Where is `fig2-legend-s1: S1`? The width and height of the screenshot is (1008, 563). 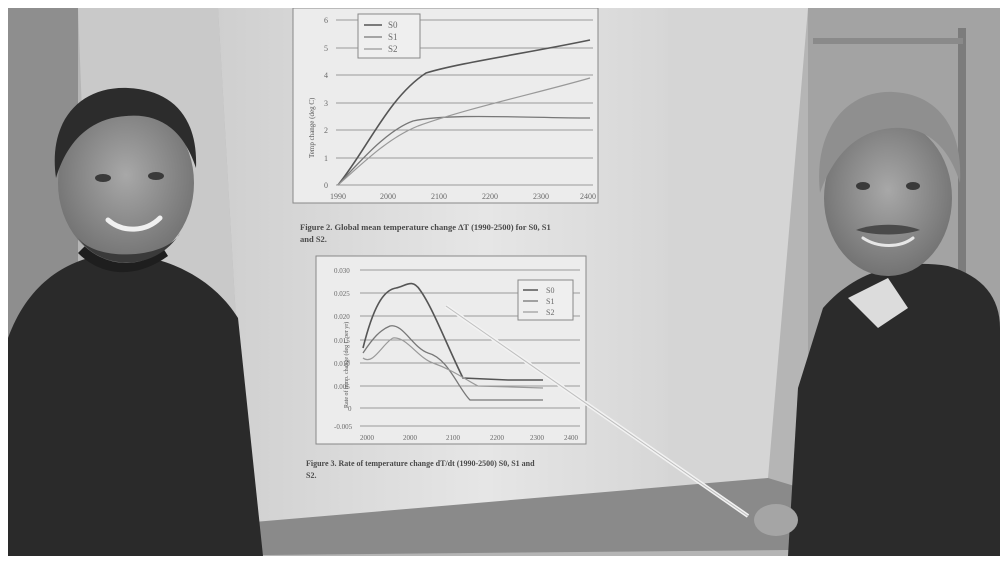
fig2-legend-s1: S1 is located at coordinates (393, 37).